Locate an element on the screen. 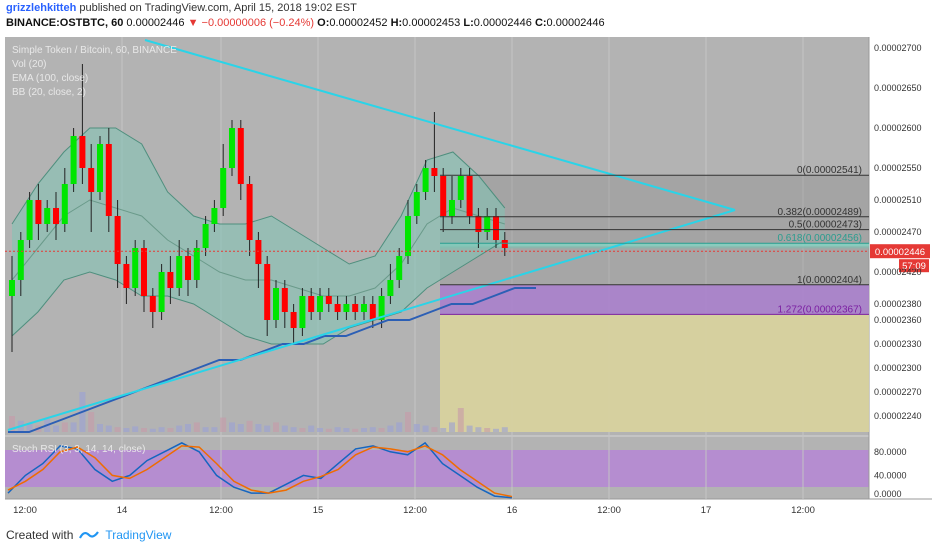 The width and height of the screenshot is (932, 550). price-tick-label: 0.00002510 is located at coordinates (898, 200).